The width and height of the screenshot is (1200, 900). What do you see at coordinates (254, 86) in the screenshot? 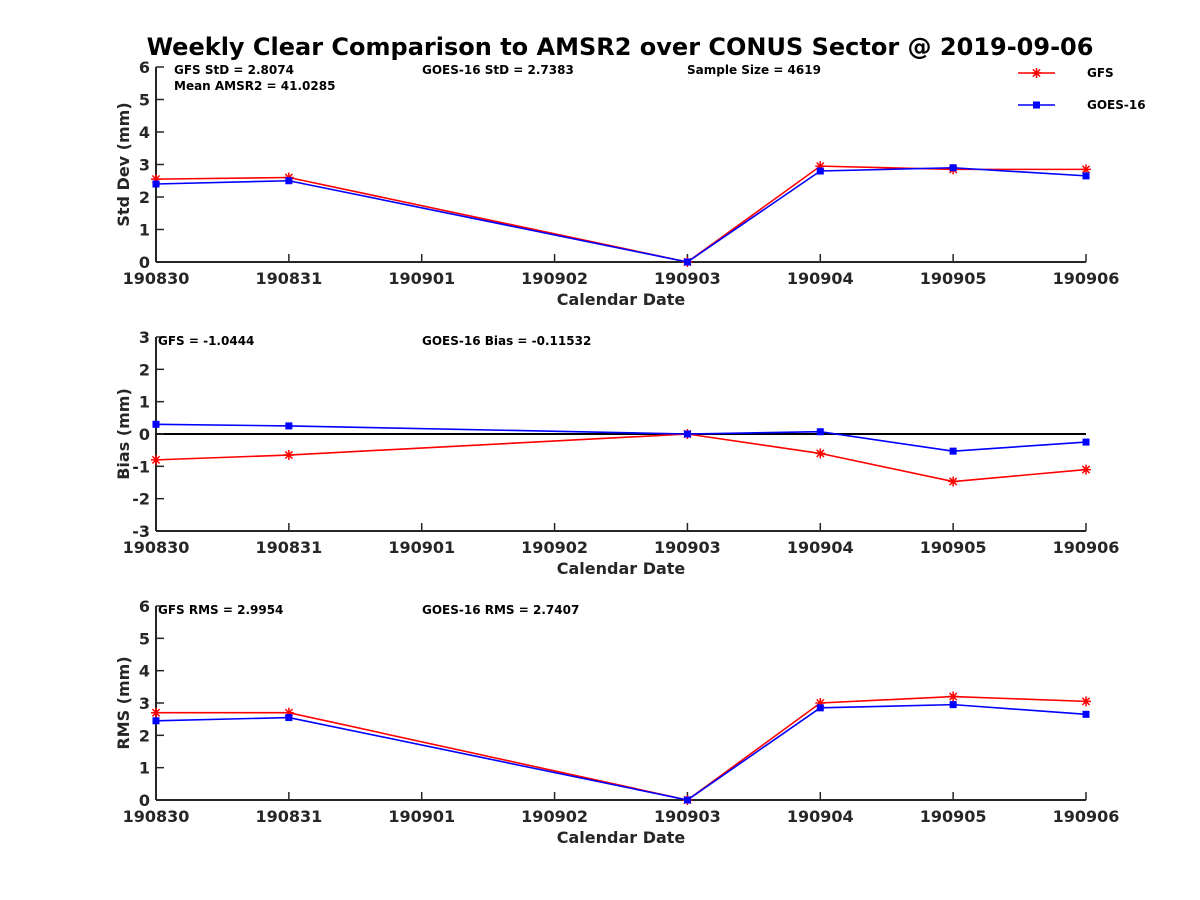
I see `stat-annotation: Mean AMSR2 = 41.0285` at bounding box center [254, 86].